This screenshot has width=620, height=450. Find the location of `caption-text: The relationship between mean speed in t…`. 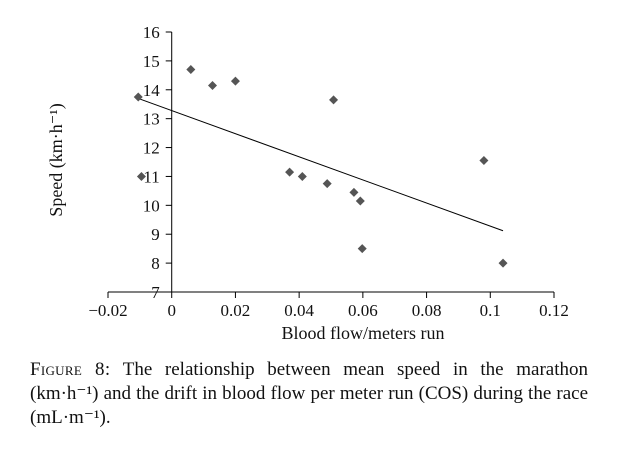

caption-text: The relationship between mean speed in t… is located at coordinates (309, 393).